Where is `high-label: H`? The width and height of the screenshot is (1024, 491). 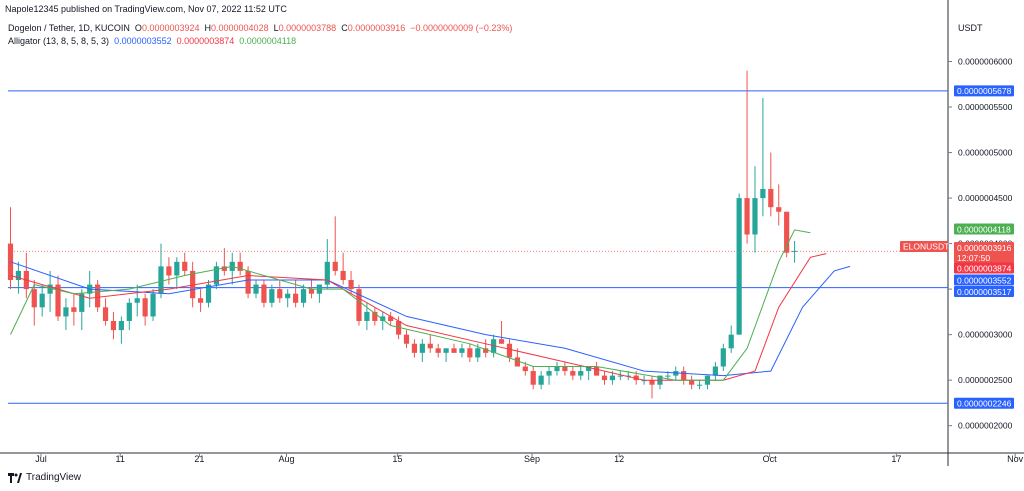 high-label: H is located at coordinates (208, 28).